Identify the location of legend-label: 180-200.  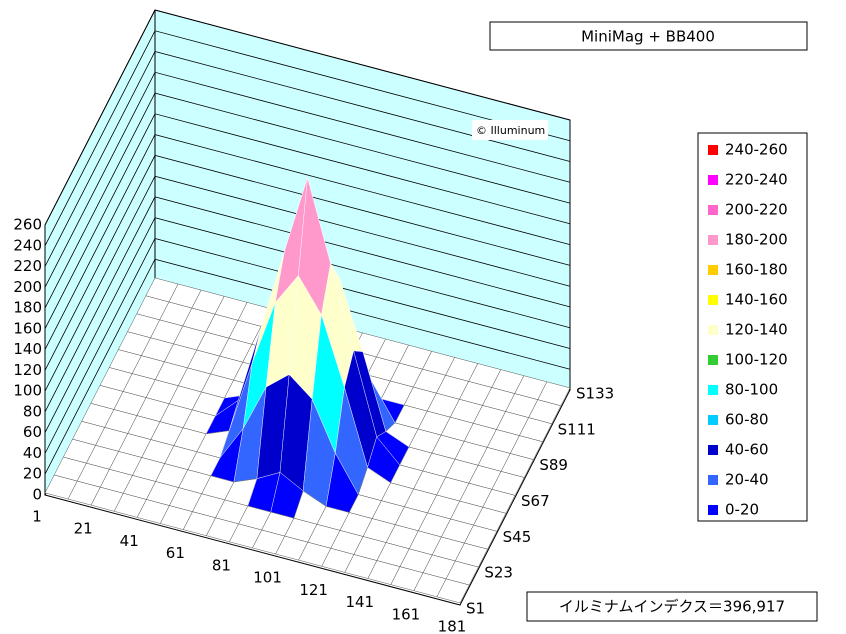
(756, 240).